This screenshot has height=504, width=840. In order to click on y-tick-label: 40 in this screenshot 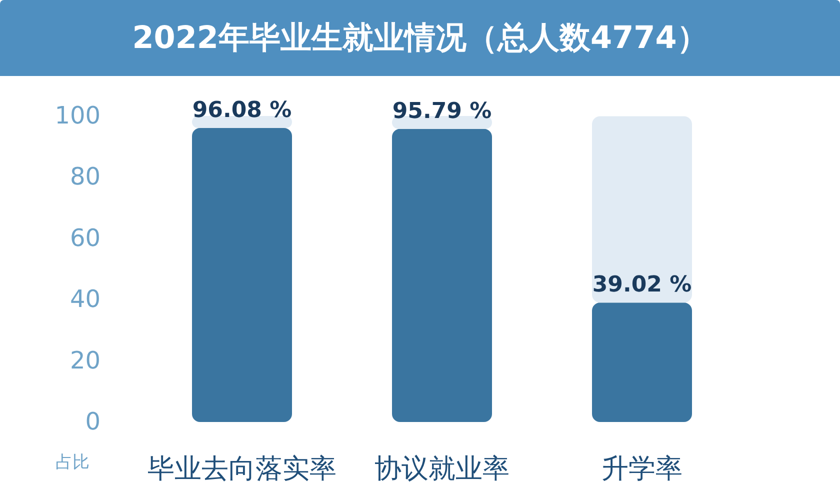, I will do `click(85, 299)`.